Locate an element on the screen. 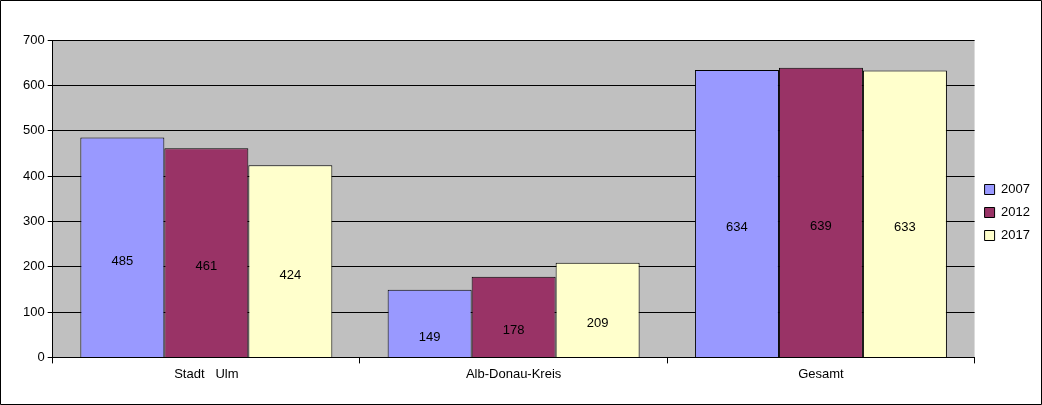 The image size is (1042, 405). x-tick-label: Stadt Ulm is located at coordinates (206, 373).